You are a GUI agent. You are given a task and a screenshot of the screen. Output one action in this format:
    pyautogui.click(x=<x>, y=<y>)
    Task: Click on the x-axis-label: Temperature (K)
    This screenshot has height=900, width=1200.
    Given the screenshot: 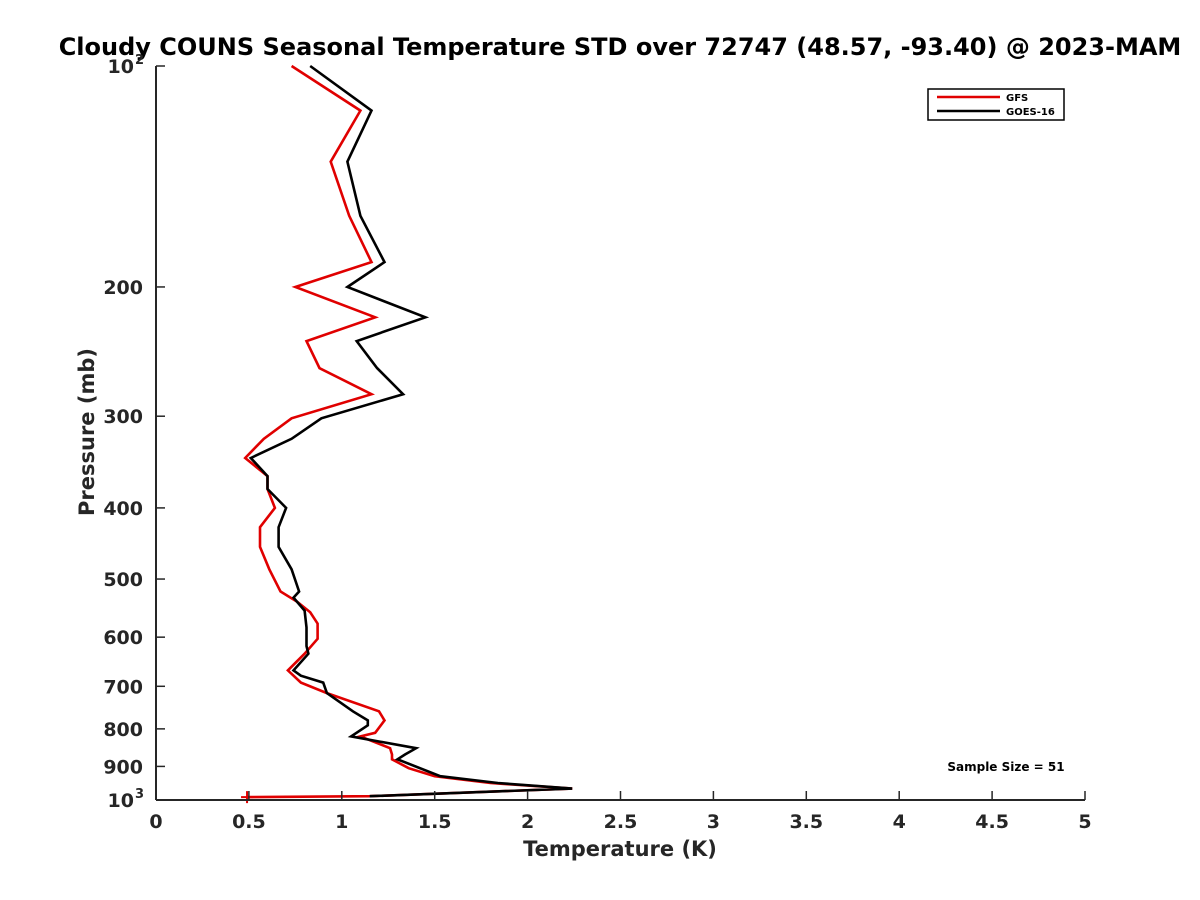 What is the action you would take?
    pyautogui.click(x=620, y=849)
    